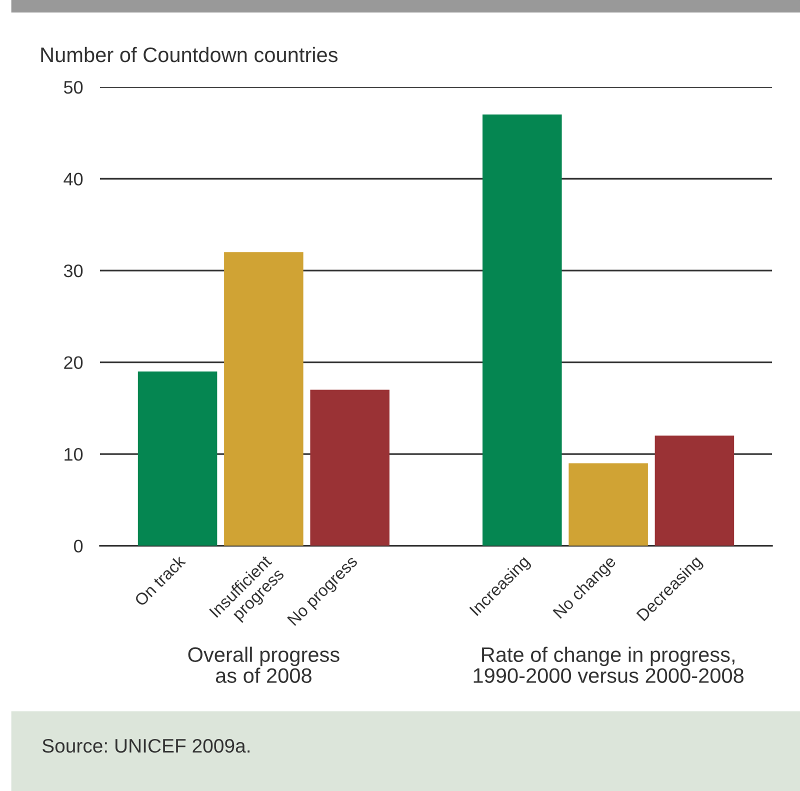 The image size is (800, 791). Describe the element at coordinates (264, 664) in the screenshot. I see `text: Overall progress as of 2008` at that location.